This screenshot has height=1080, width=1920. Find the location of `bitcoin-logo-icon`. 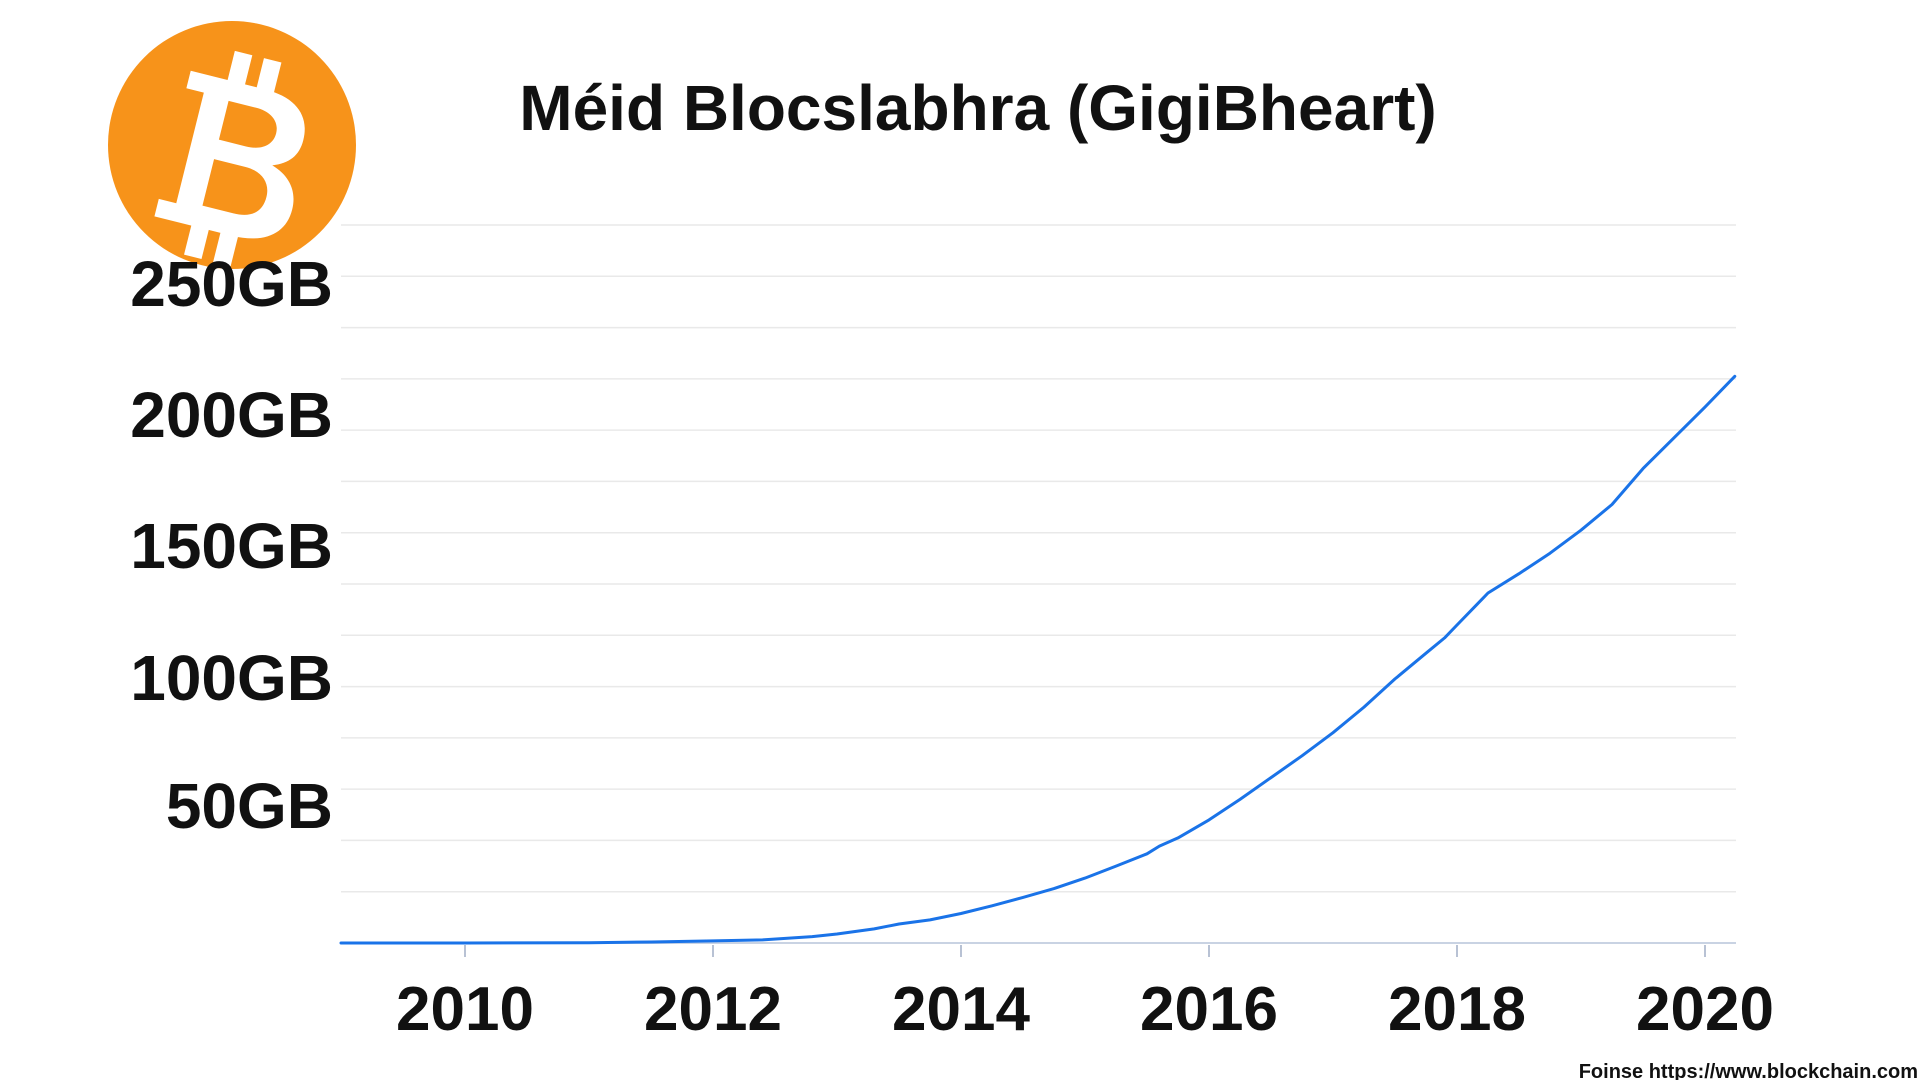

bitcoin-logo-icon is located at coordinates (232, 145).